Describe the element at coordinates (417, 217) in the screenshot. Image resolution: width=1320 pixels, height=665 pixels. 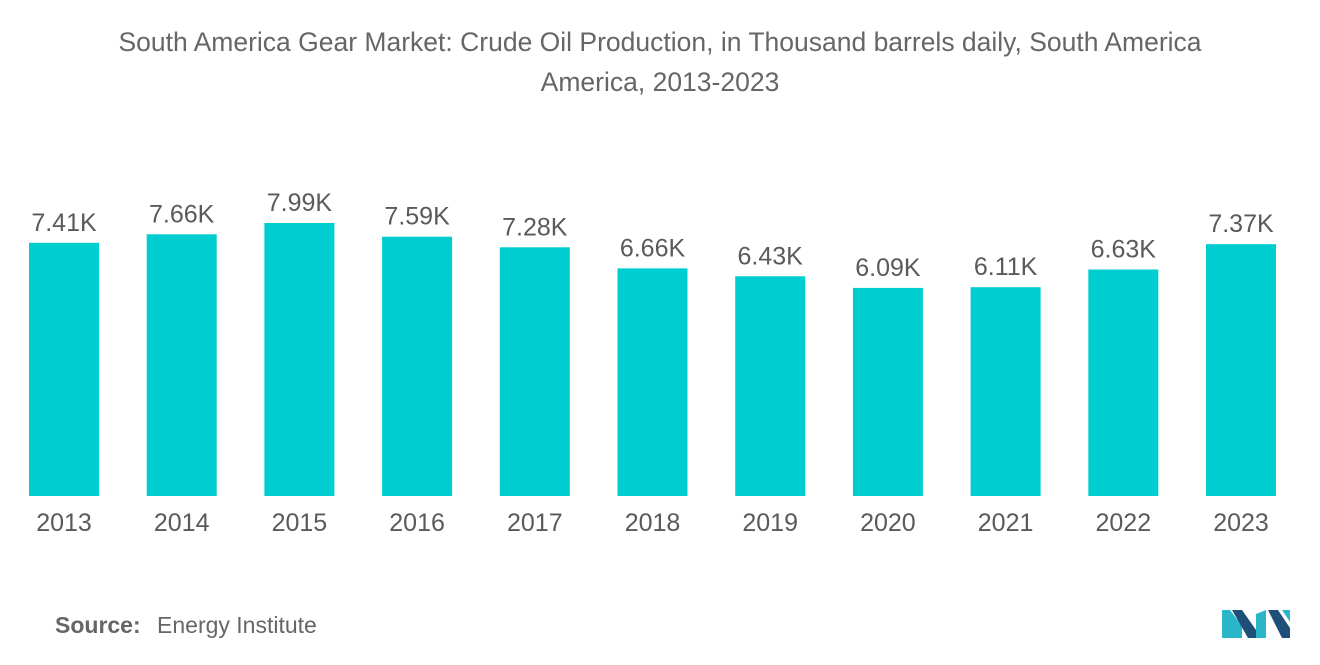
I see `data-label-2016: 7.59K` at that location.